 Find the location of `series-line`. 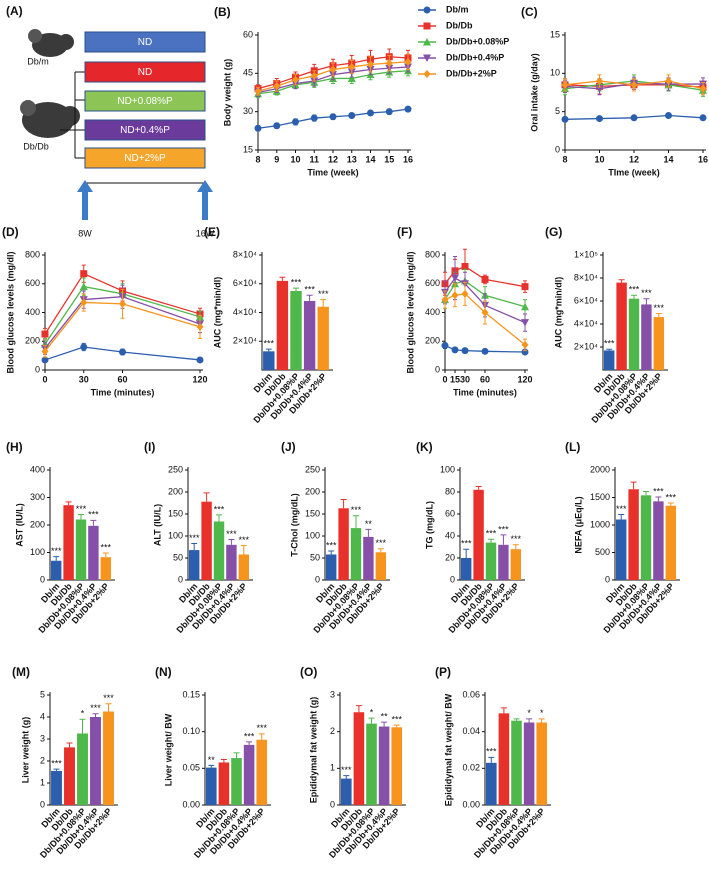

series-line is located at coordinates (122, 303).